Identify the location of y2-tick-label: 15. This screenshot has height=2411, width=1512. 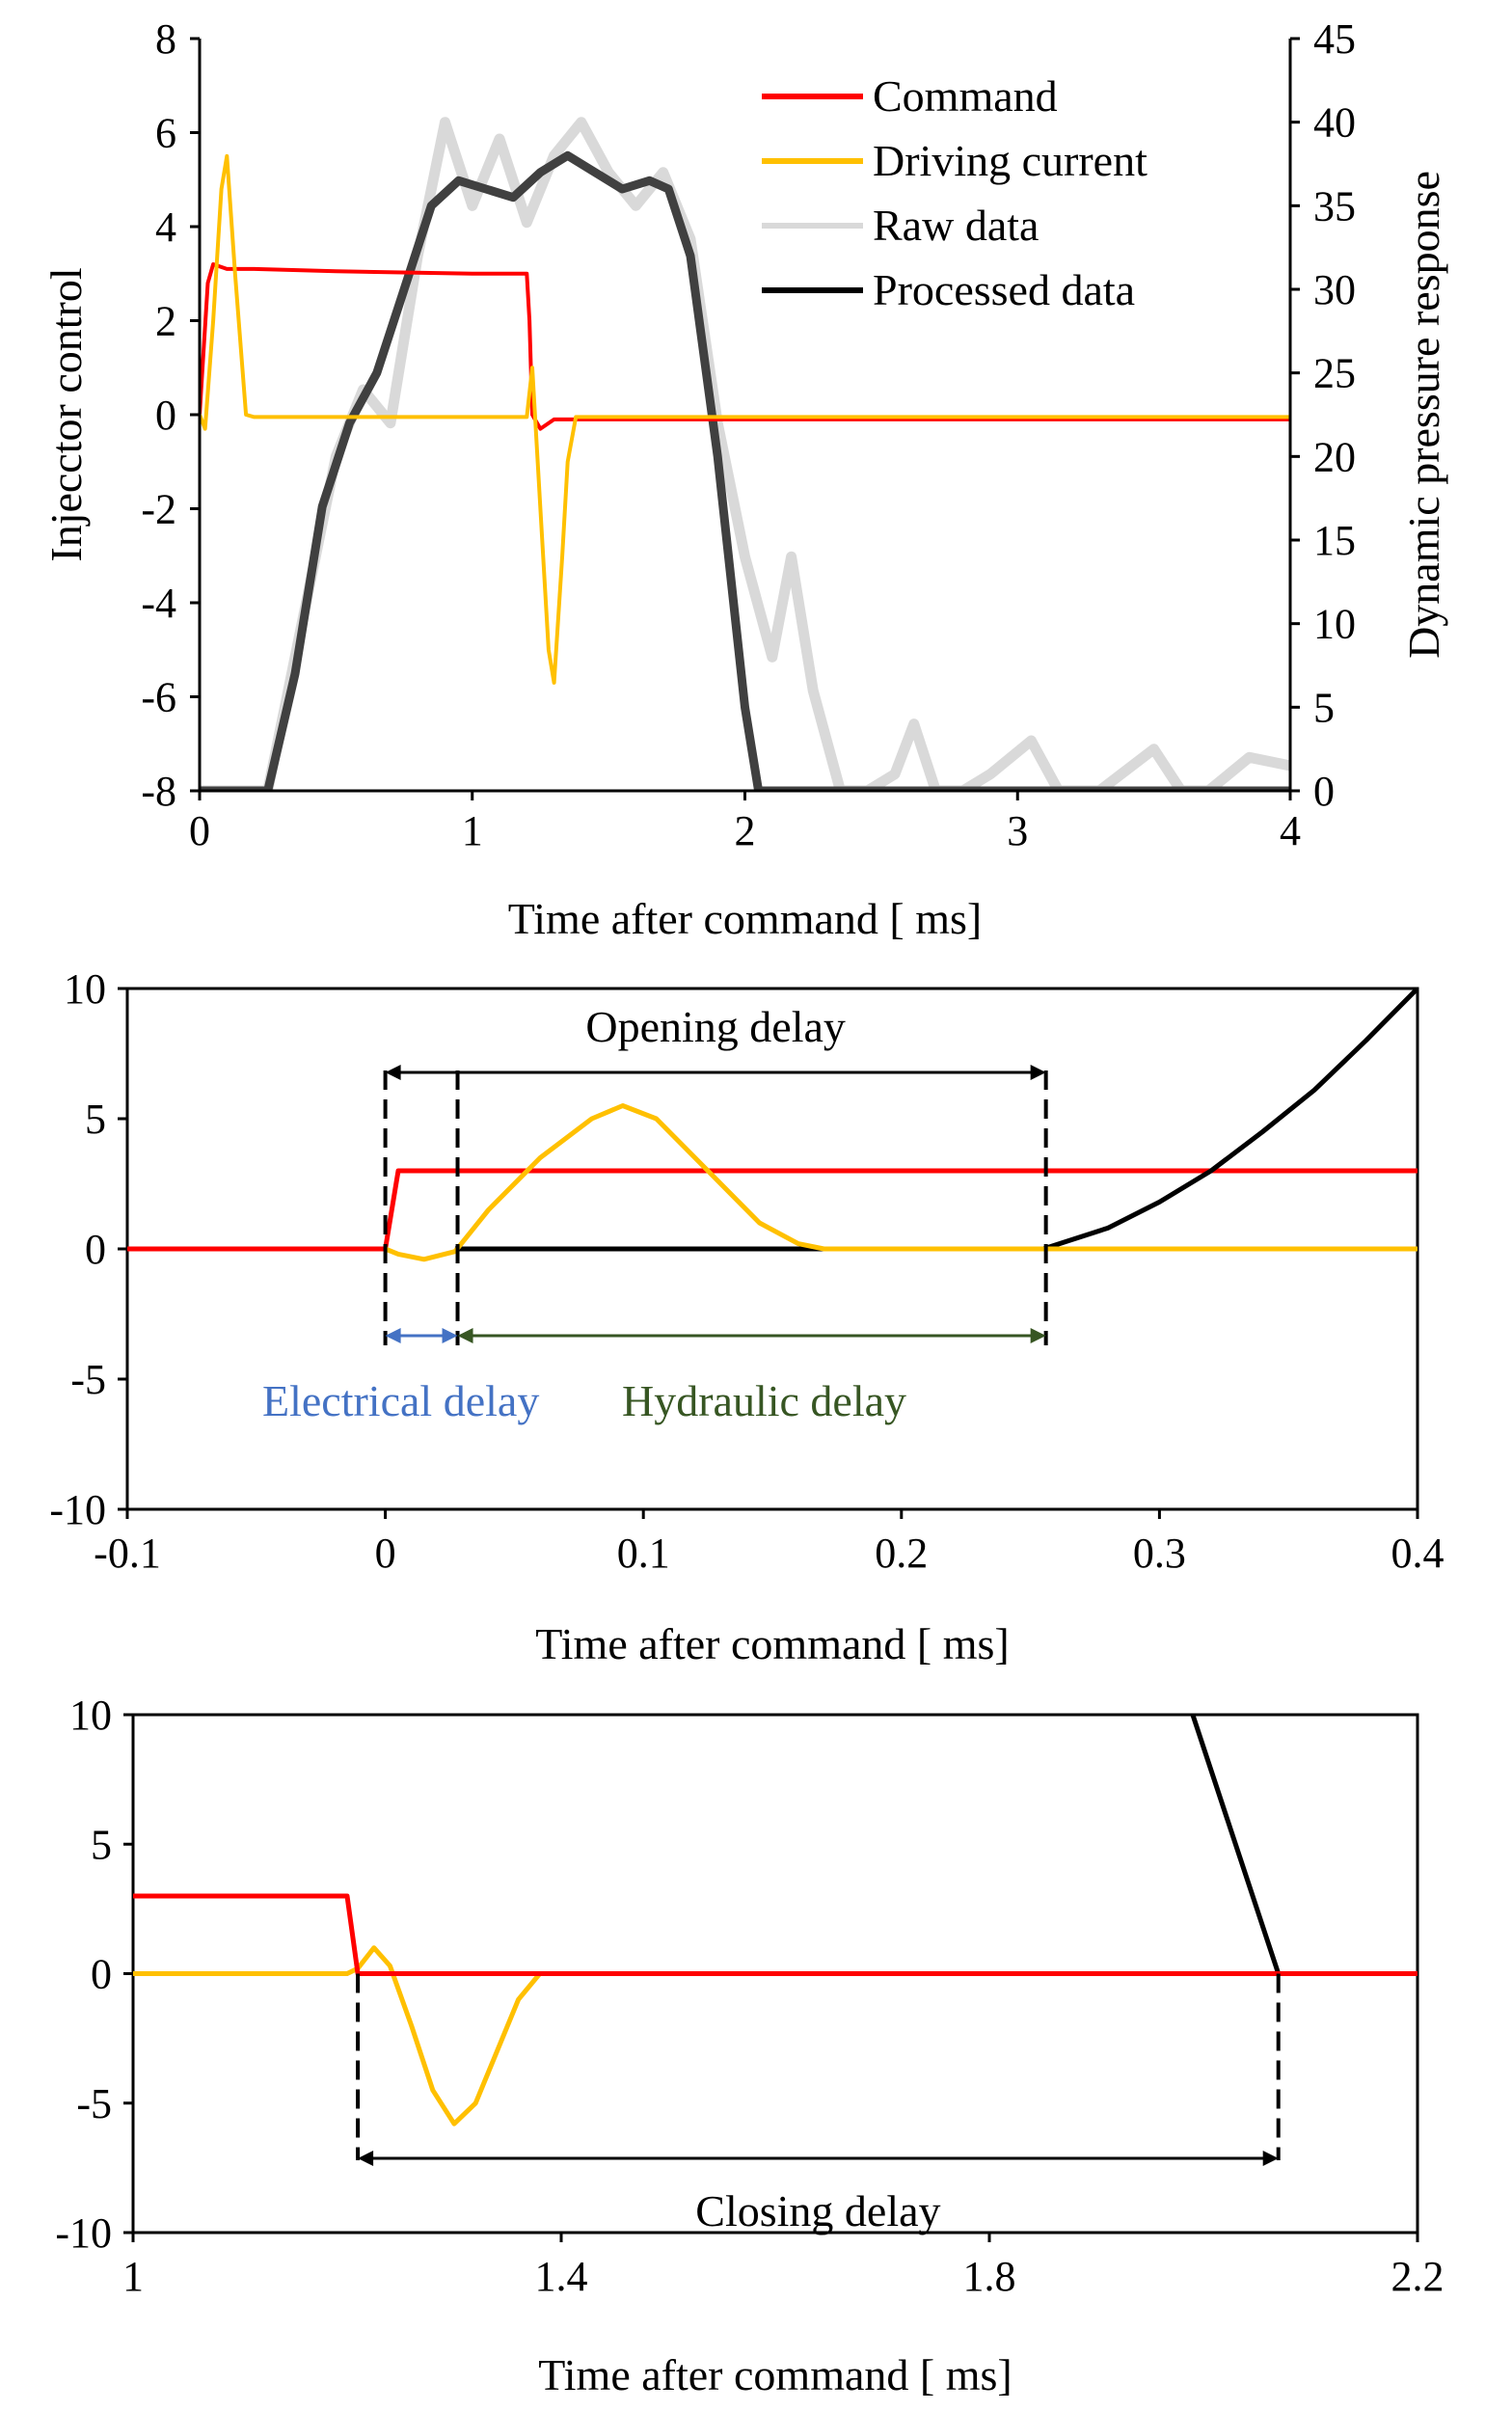
(1334, 541).